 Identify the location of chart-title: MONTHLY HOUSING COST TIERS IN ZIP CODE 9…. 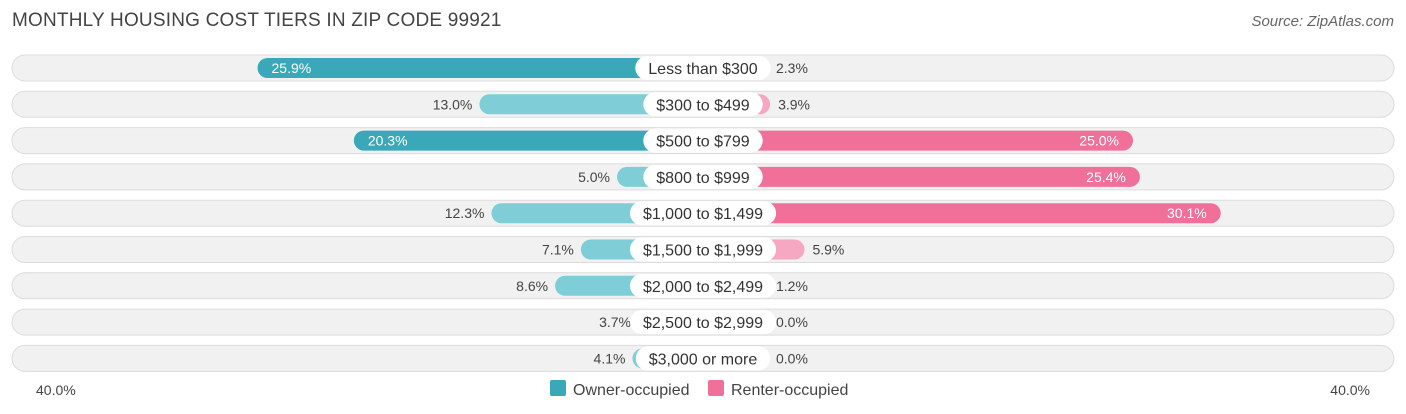
(257, 20).